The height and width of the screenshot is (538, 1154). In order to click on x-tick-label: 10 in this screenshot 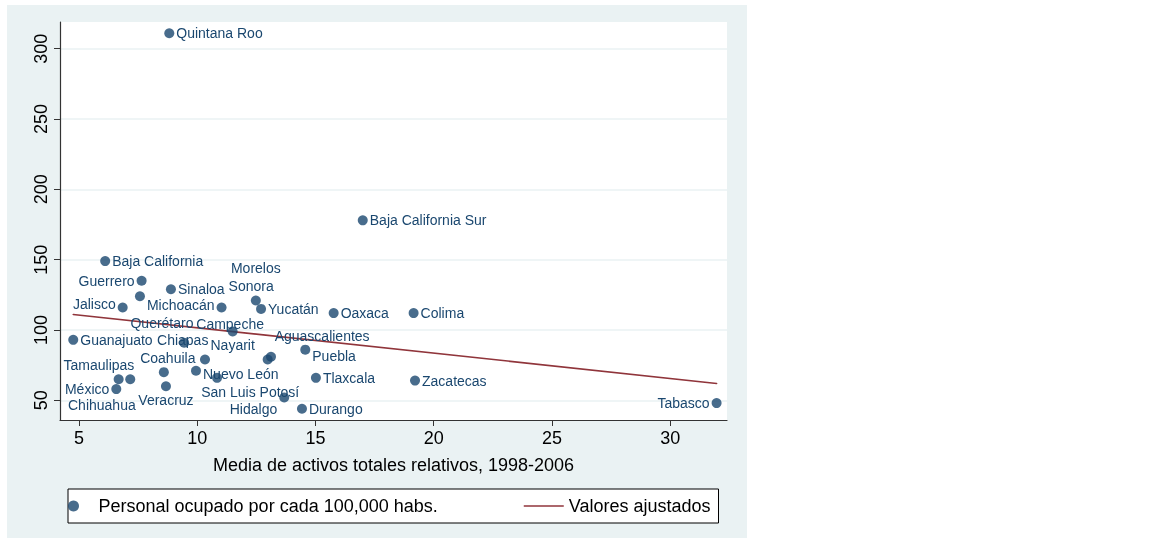, I will do `click(197, 438)`.